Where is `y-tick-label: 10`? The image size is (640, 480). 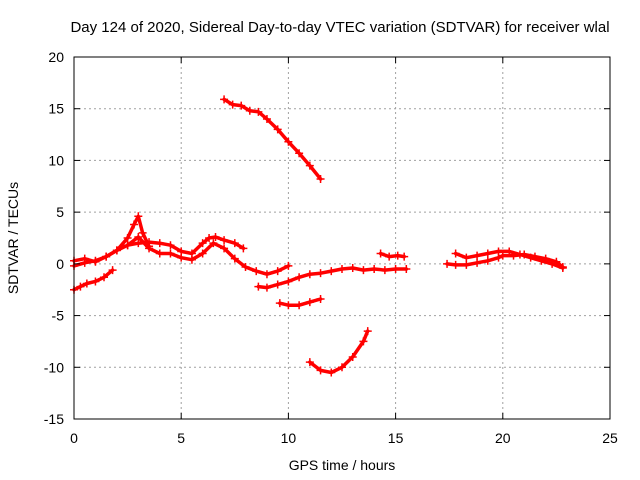 y-tick-label: 10 is located at coordinates (56, 160).